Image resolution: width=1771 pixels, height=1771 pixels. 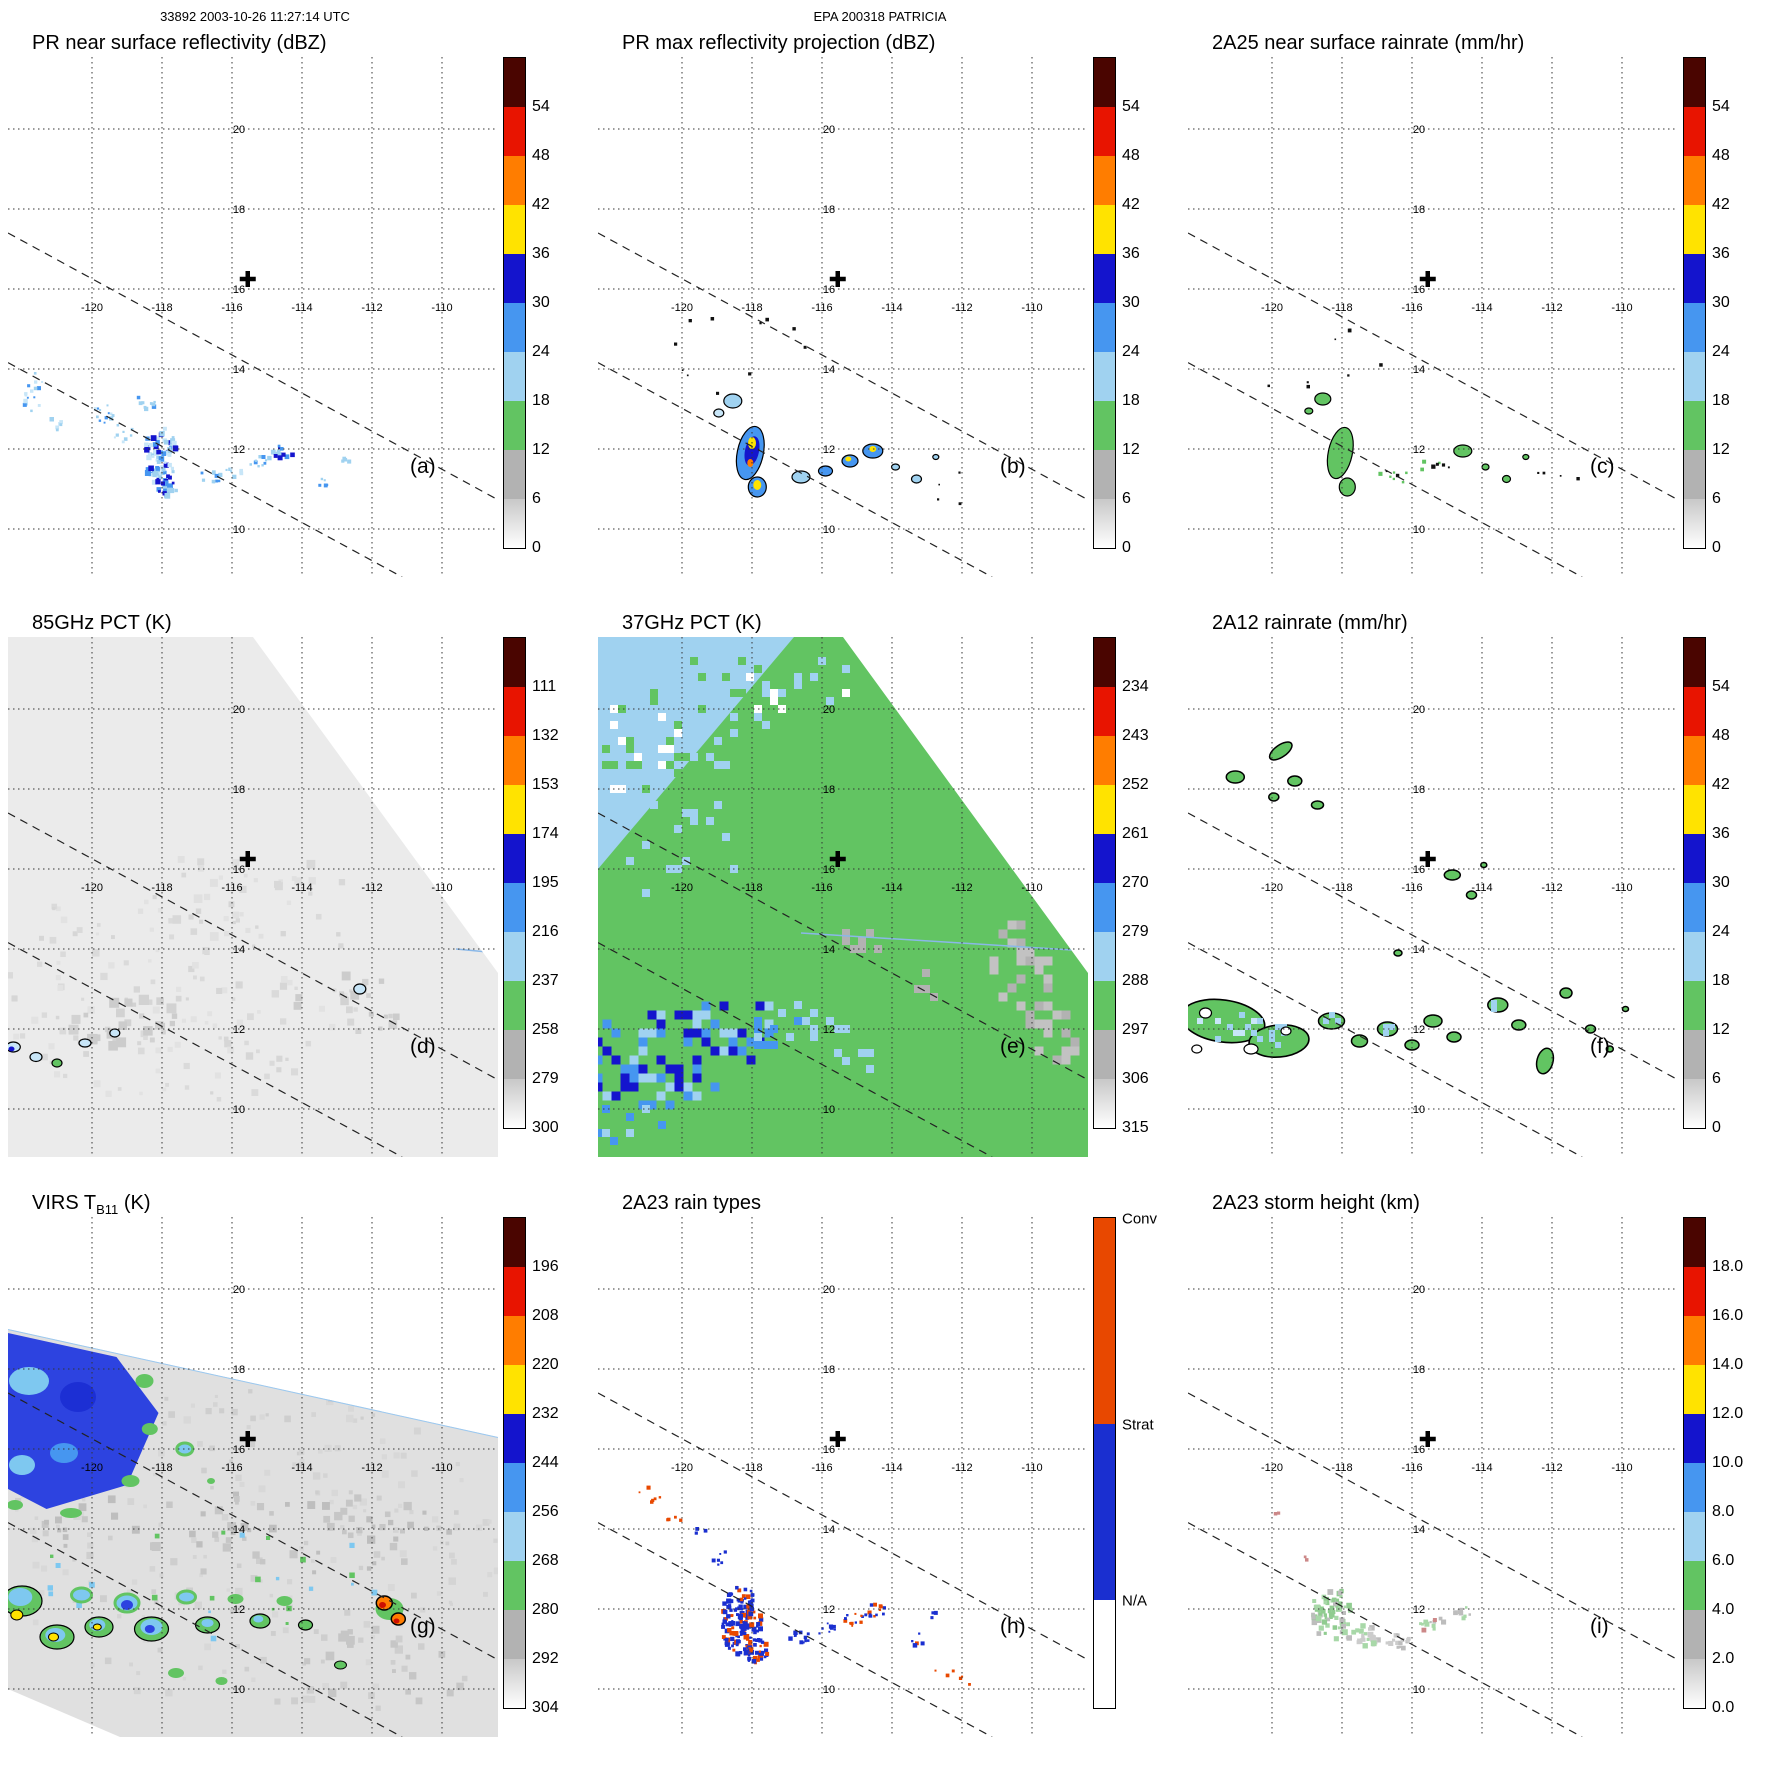 I want to click on panel-title: 2A25 near surface rainrate (mm/hr), so click(x=1368, y=43).